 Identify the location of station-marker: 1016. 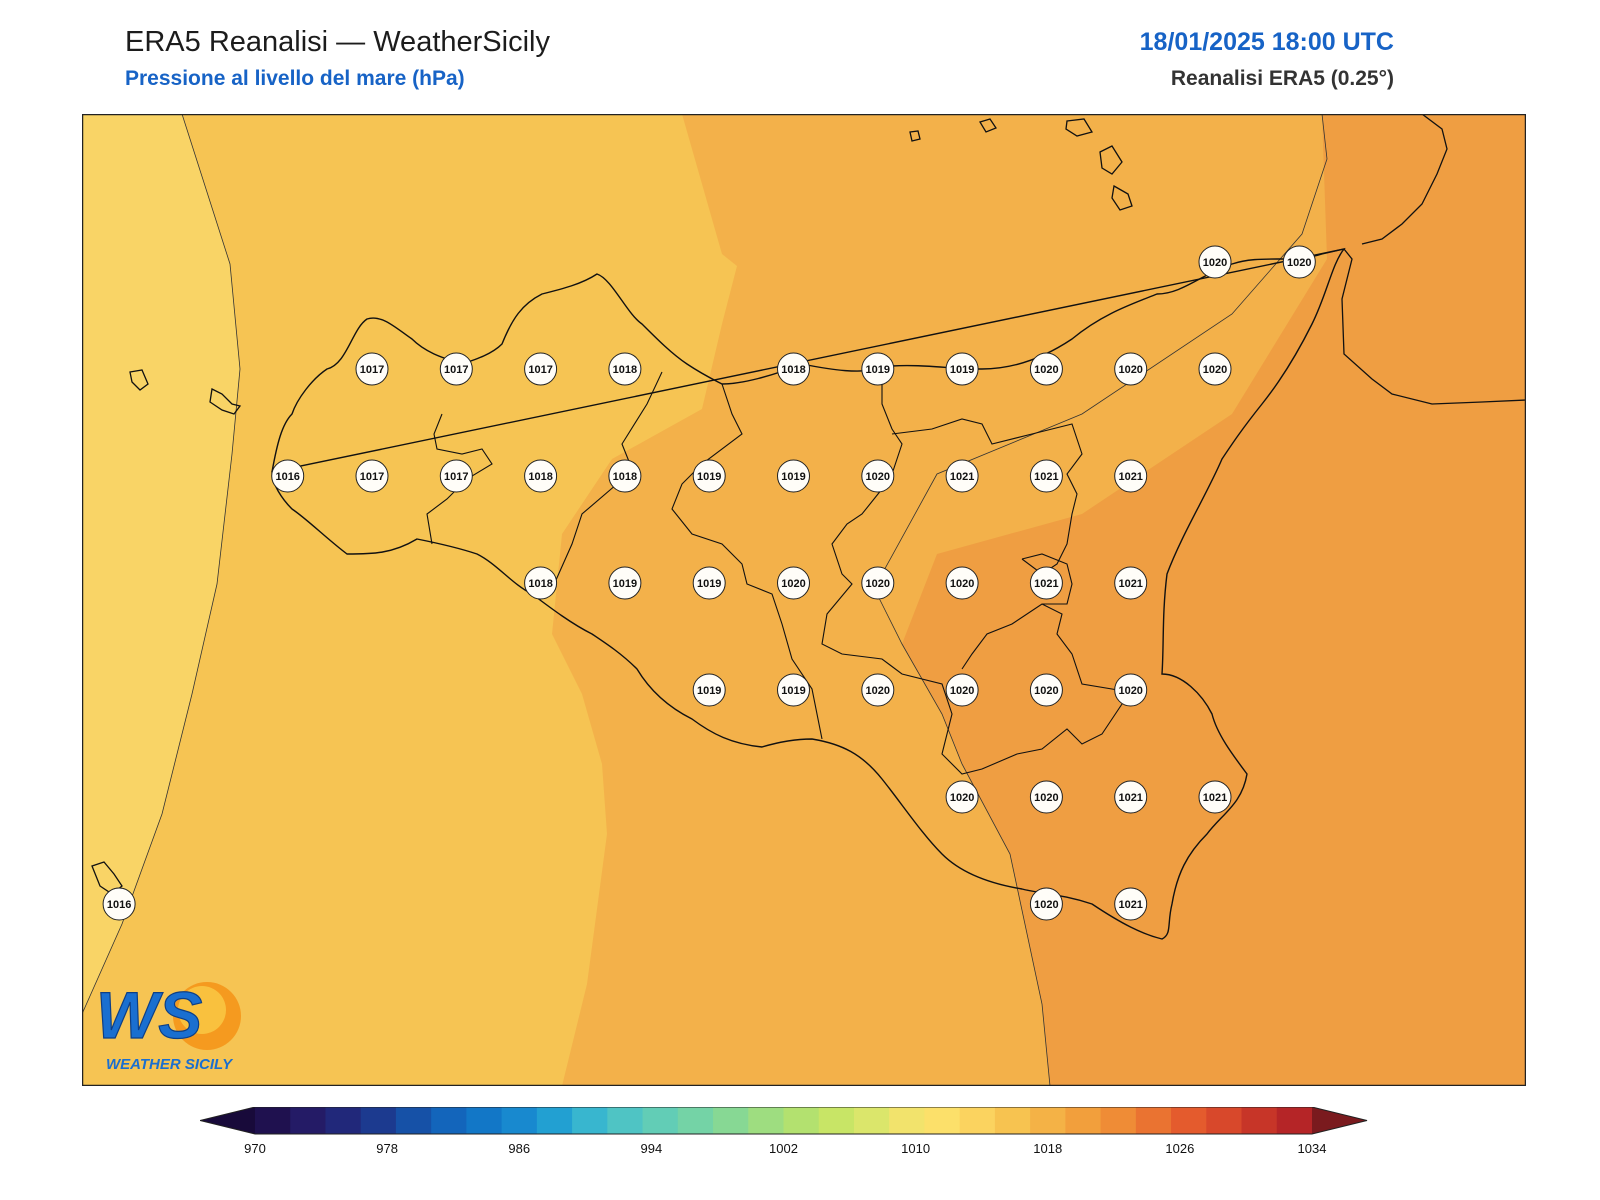
(119, 904).